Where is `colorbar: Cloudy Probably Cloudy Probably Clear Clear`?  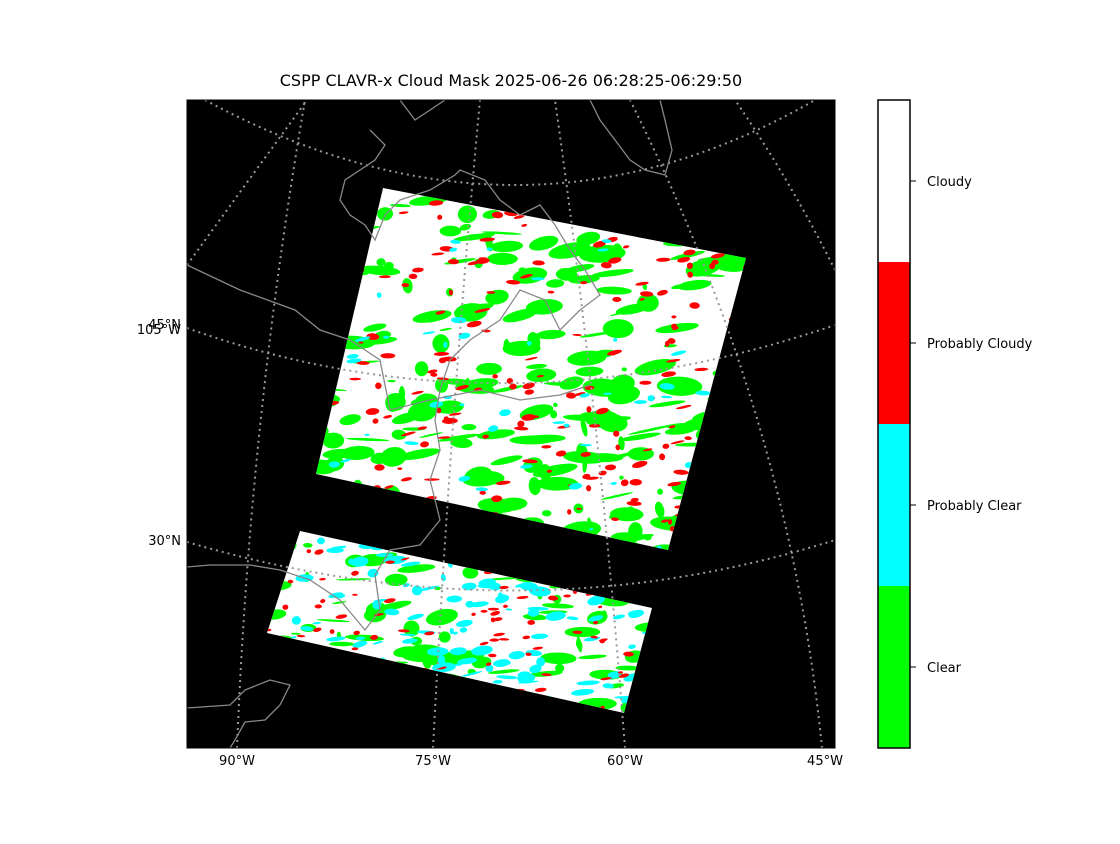
colorbar: Cloudy Probably Cloudy Probably Clear Clear is located at coordinates (955, 424).